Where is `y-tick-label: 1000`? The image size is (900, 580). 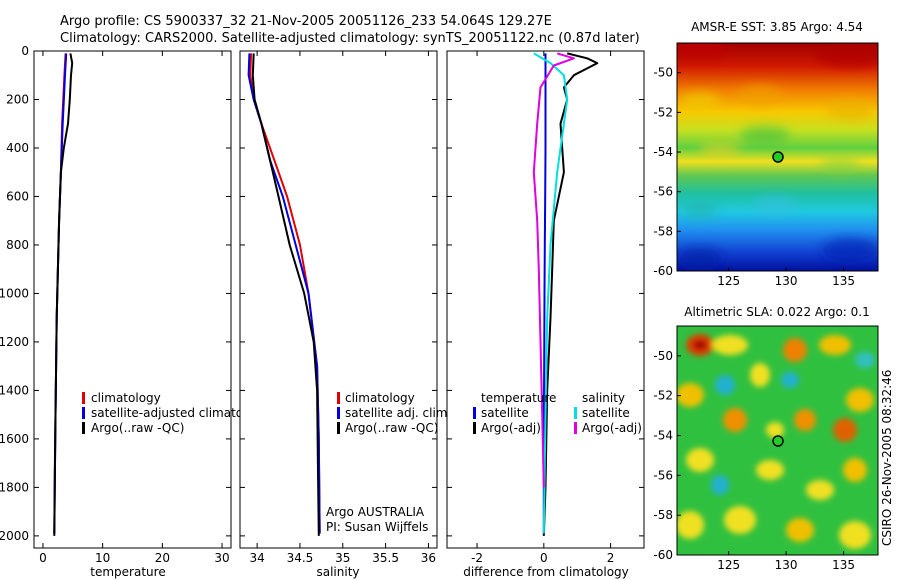 y-tick-label: 1000 is located at coordinates (14, 293).